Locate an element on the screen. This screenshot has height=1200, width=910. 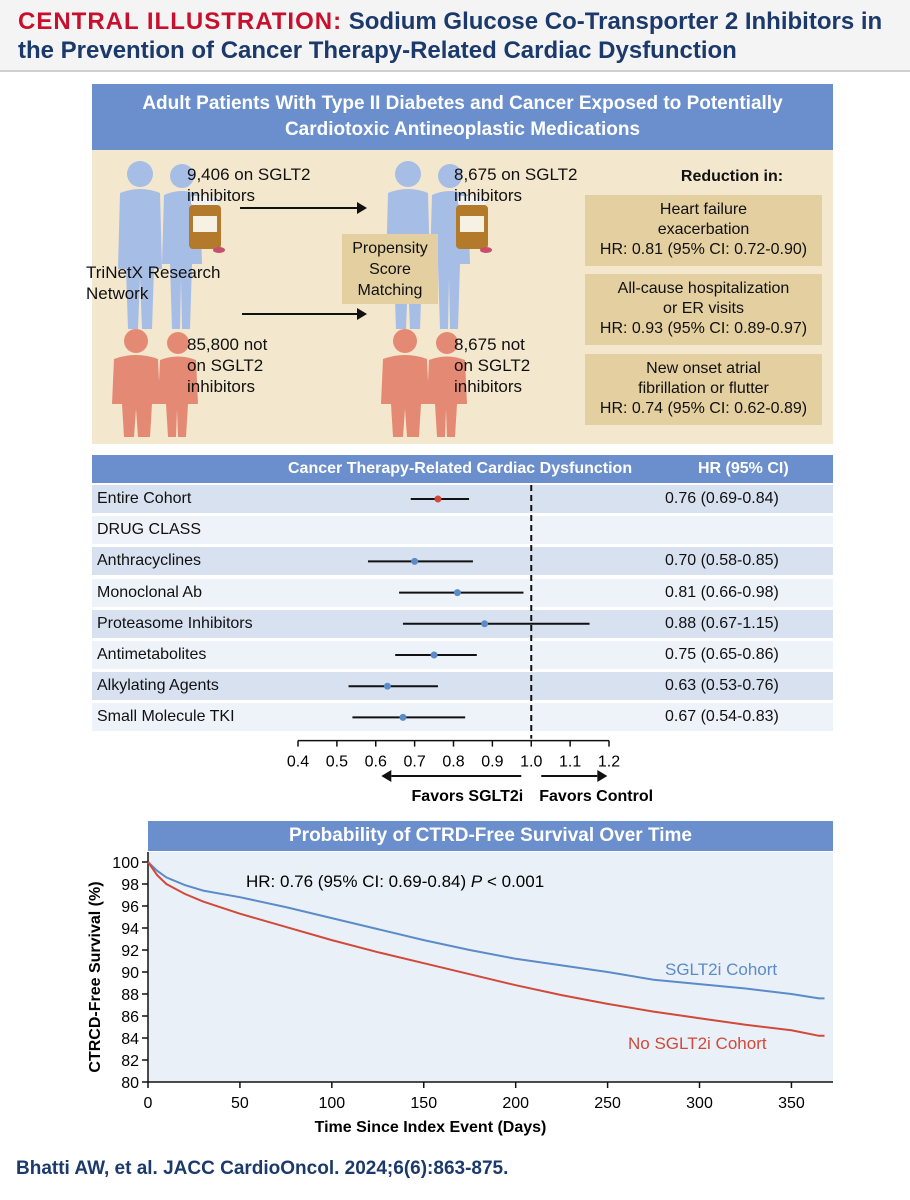
km-annotation-p-value: < 0.001 is located at coordinates (513, 881).